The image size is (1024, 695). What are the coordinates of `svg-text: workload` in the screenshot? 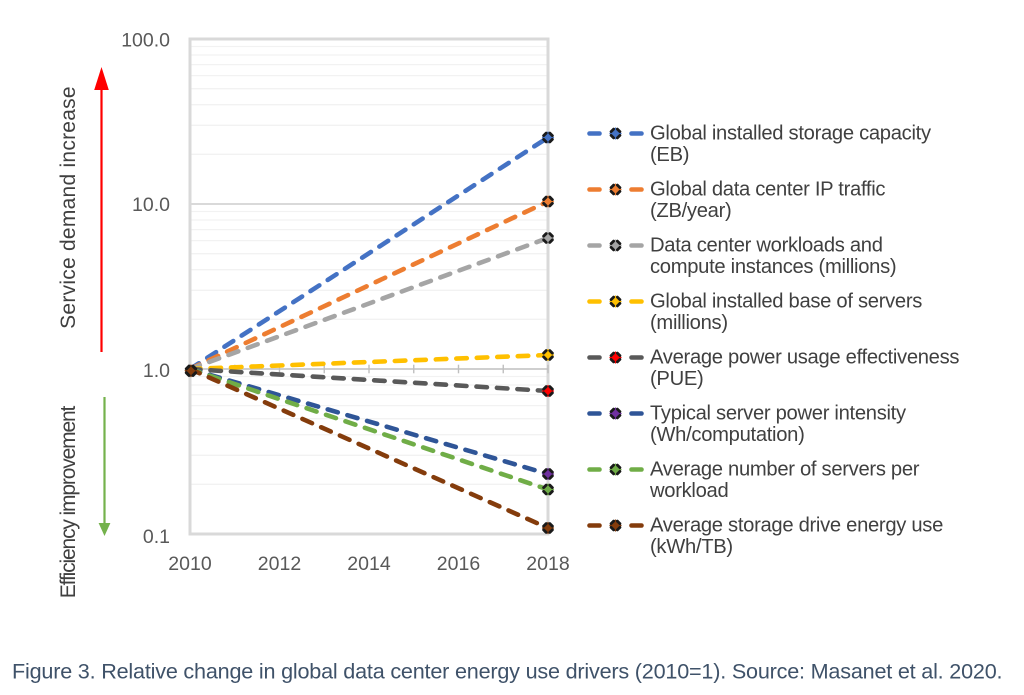 It's located at (688, 491).